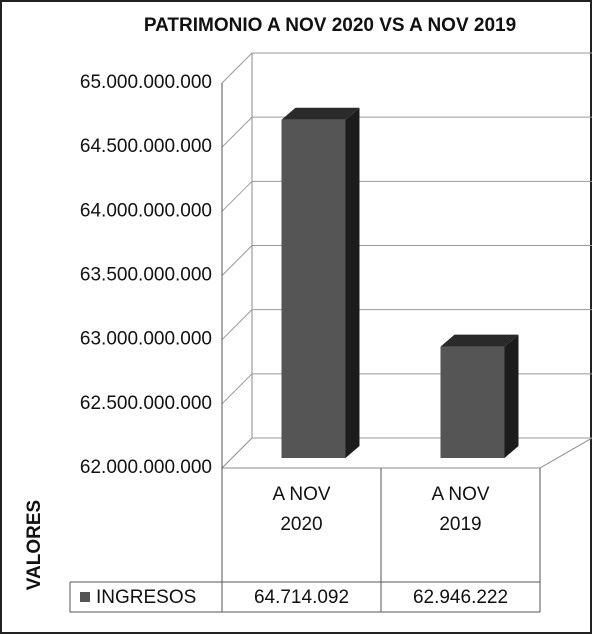 This screenshot has width=592, height=634. What do you see at coordinates (146, 146) in the screenshot?
I see `y-tick-label: 64.500.000.000` at bounding box center [146, 146].